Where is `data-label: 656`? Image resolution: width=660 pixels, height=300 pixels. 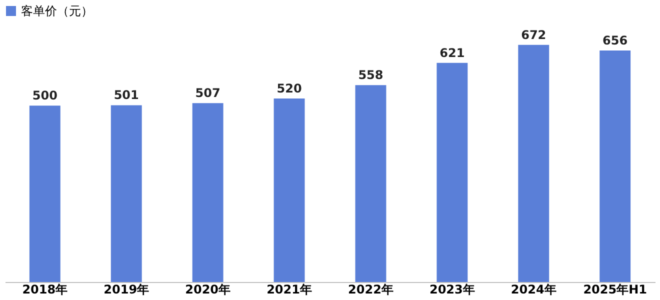 data-label: 656 is located at coordinates (615, 41).